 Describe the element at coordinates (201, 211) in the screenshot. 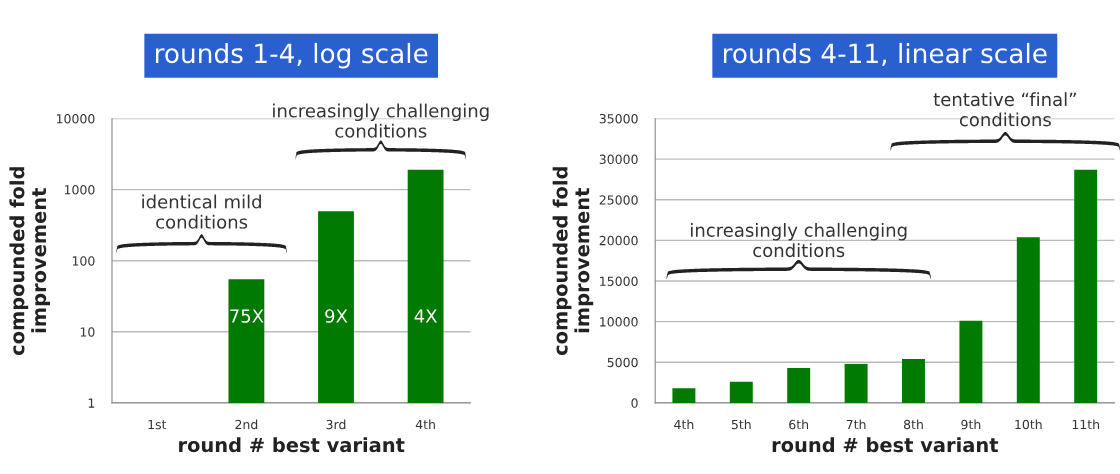

I see `annotation: identical mild conditions` at that location.